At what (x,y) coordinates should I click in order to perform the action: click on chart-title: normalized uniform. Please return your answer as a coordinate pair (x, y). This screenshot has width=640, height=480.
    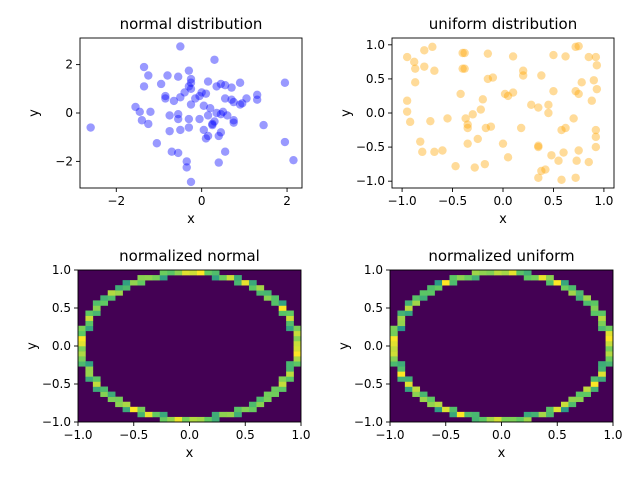
    Looking at the image, I should click on (501, 256).